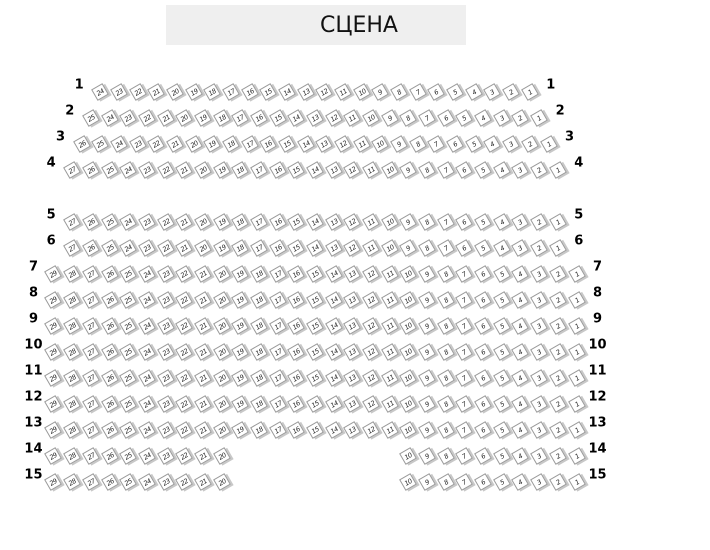 The image size is (710, 550). I want to click on seat: 24, so click(146, 456).